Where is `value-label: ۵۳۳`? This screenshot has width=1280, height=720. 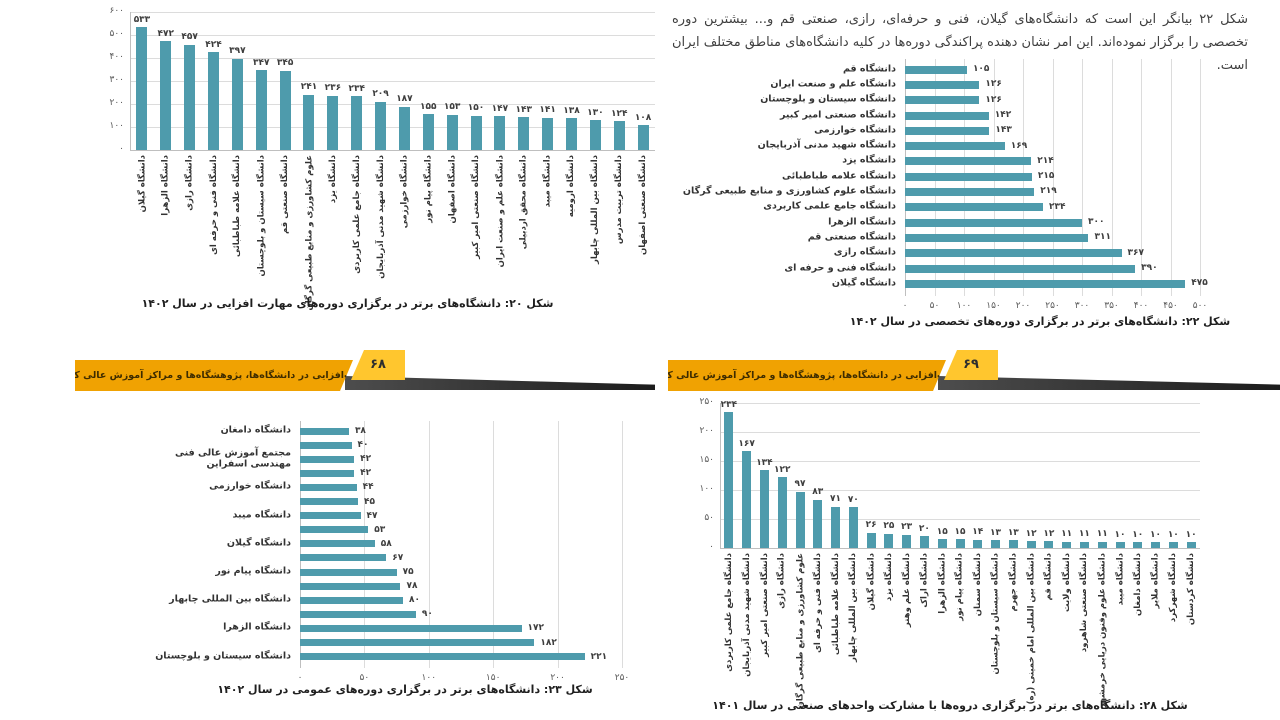 value-label: ۵۳۳ is located at coordinates (142, 19).